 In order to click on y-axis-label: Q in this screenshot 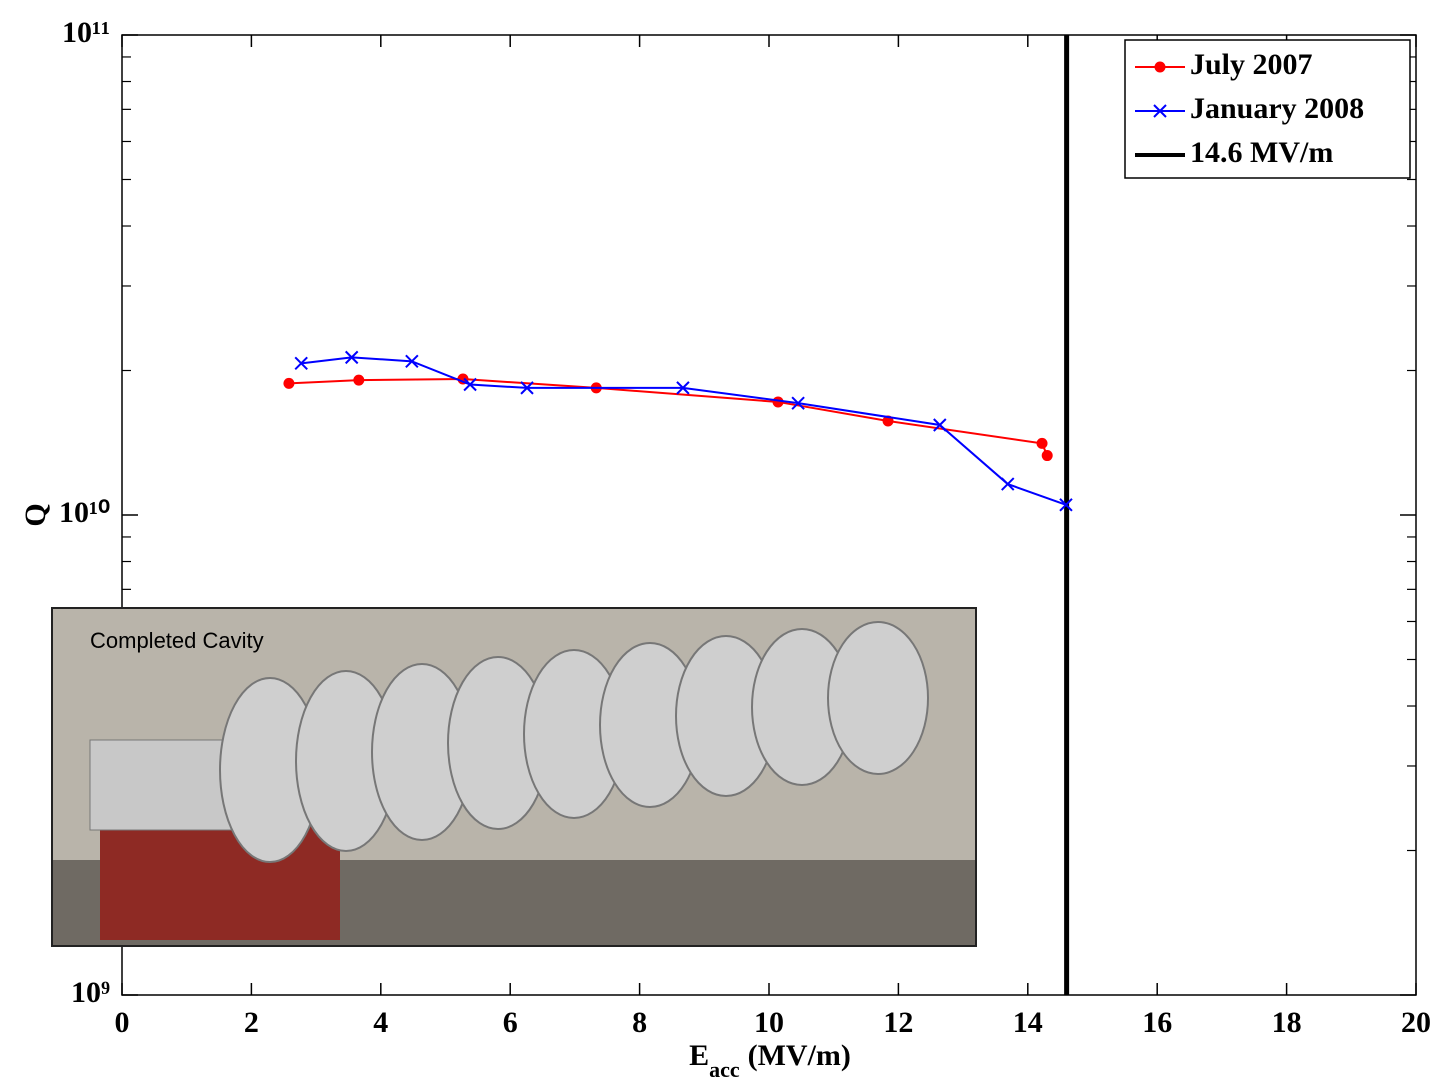, I will do `click(35, 514)`.